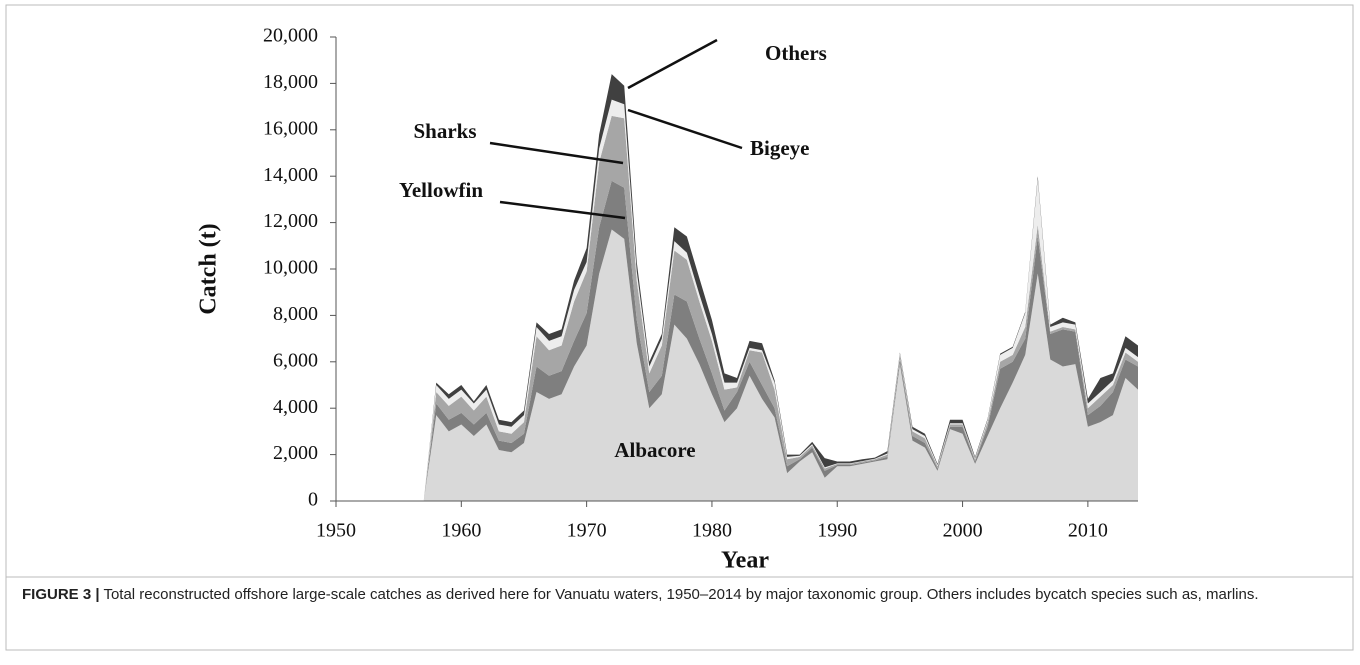 The width and height of the screenshot is (1360, 665). I want to click on y-tick-label: 0, so click(313, 500).